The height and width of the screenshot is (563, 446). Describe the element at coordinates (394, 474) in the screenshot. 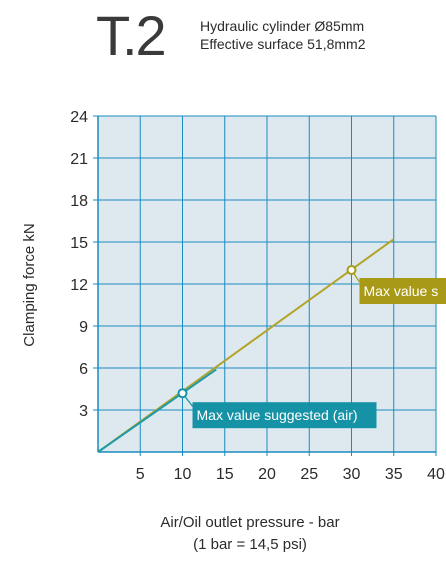

I see `x-tick-label: 35` at that location.